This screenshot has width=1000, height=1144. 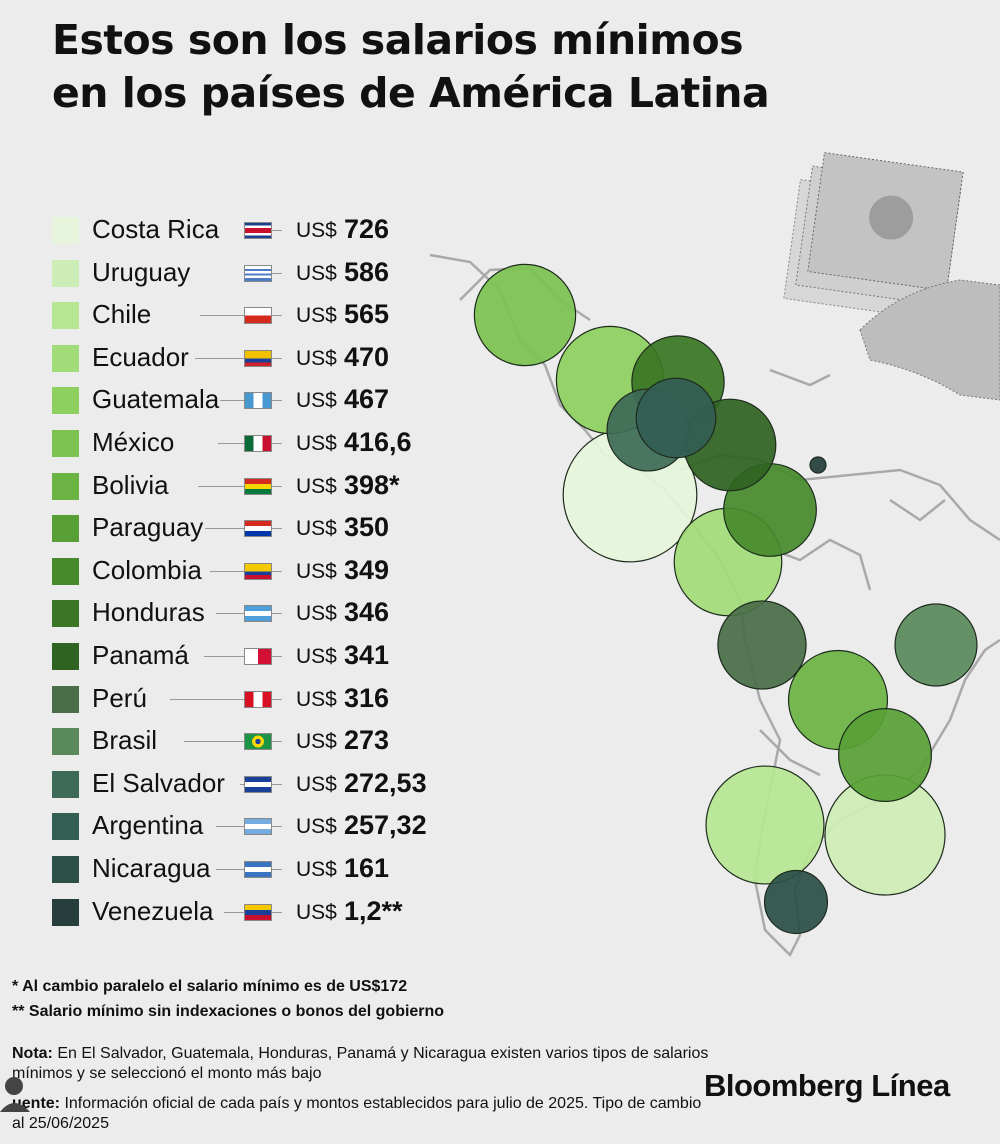 I want to click on country-name: El Salvador, so click(x=158, y=782).